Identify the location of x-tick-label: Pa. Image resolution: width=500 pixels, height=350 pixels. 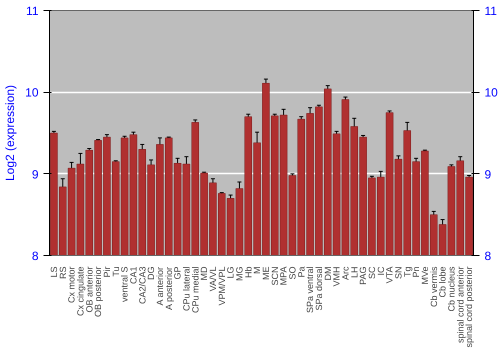
(301, 272).